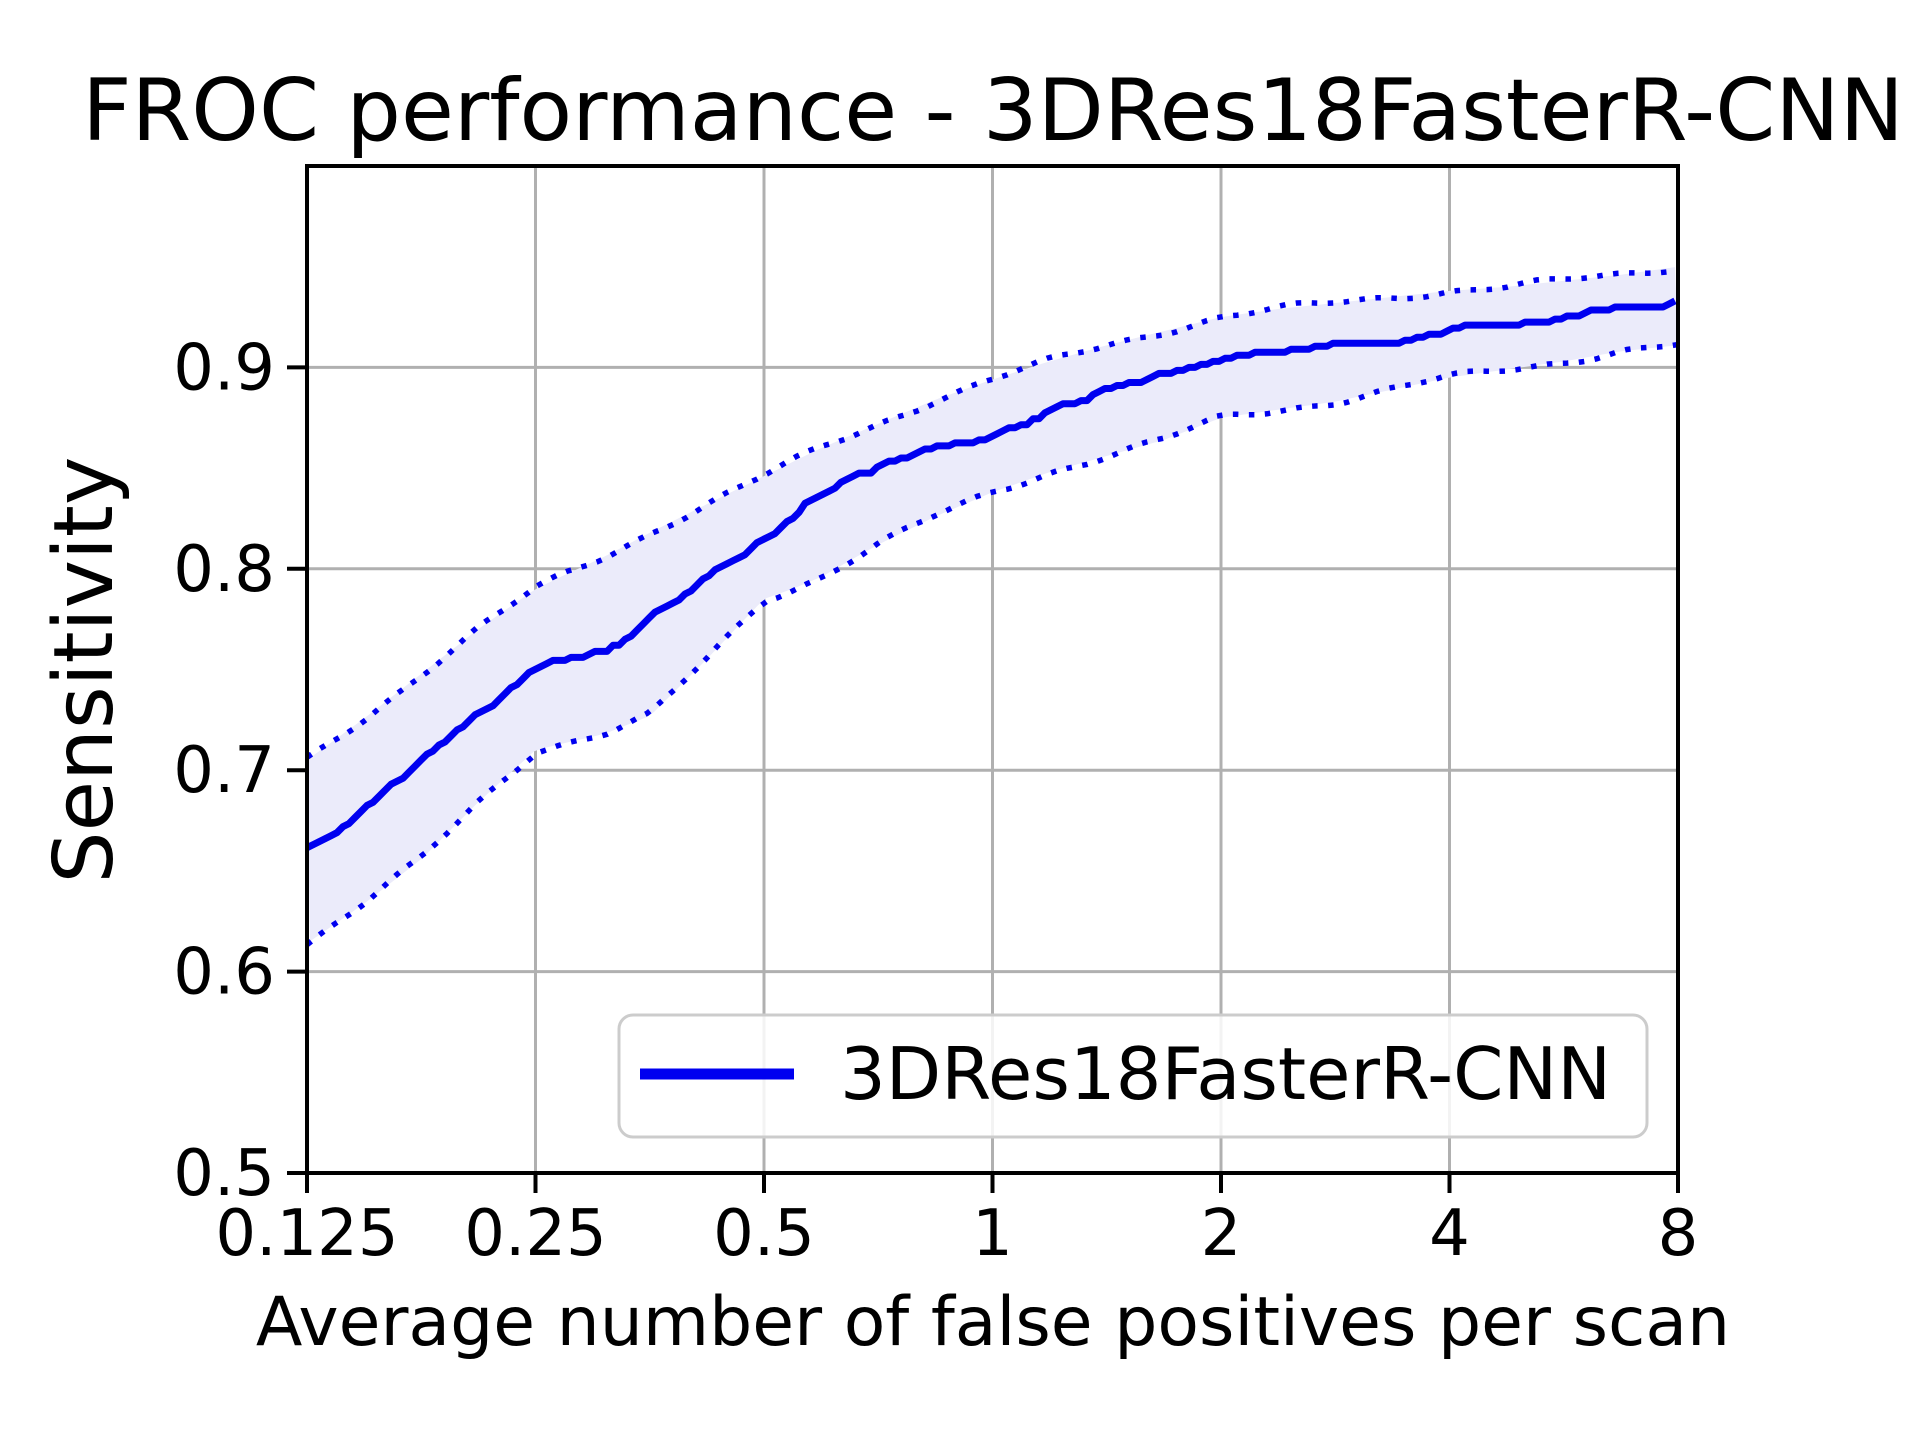 The height and width of the screenshot is (1440, 1920). Describe the element at coordinates (224, 771) in the screenshot. I see `y-tick-label: 0.7` at that location.